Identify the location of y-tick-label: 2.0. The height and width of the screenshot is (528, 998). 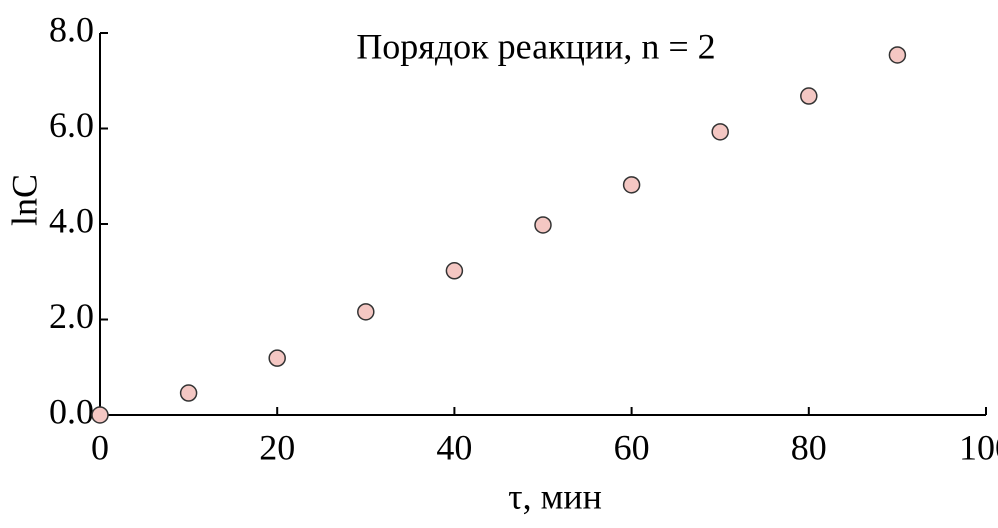
(71, 316).